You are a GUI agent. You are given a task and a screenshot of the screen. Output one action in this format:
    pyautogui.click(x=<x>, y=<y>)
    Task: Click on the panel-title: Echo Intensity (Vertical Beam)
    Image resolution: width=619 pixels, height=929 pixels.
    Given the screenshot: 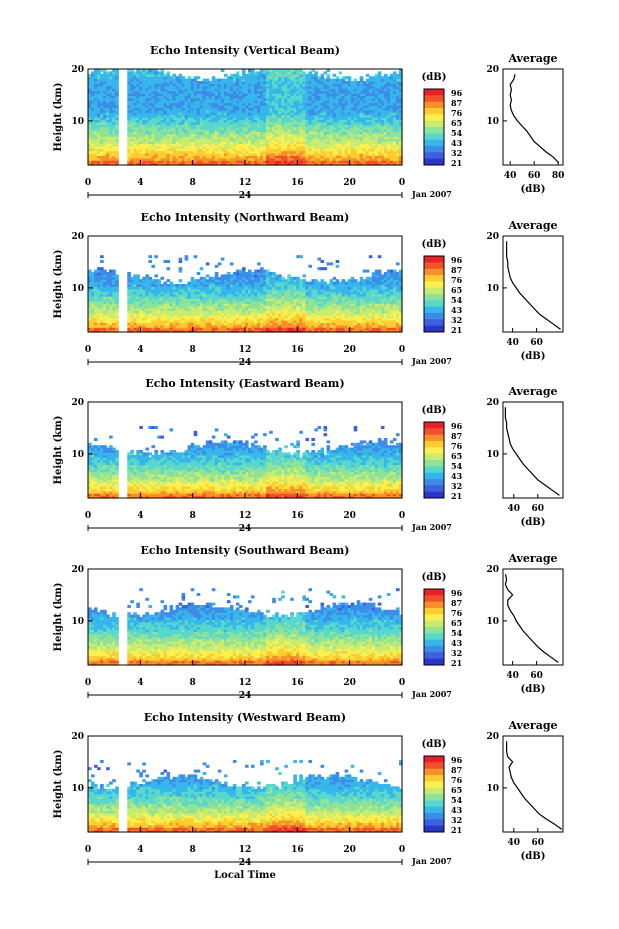 What is the action you would take?
    pyautogui.click(x=245, y=50)
    